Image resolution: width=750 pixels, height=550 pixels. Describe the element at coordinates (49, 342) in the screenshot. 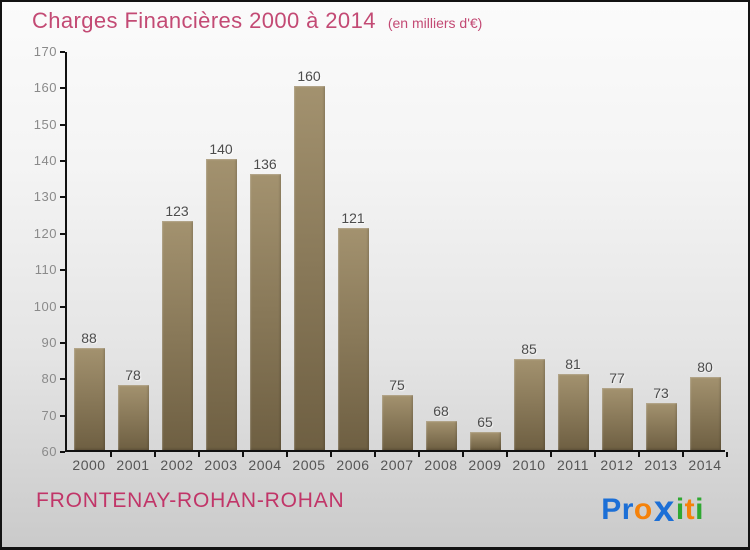

I see `y-axis-tick-label: 90` at that location.